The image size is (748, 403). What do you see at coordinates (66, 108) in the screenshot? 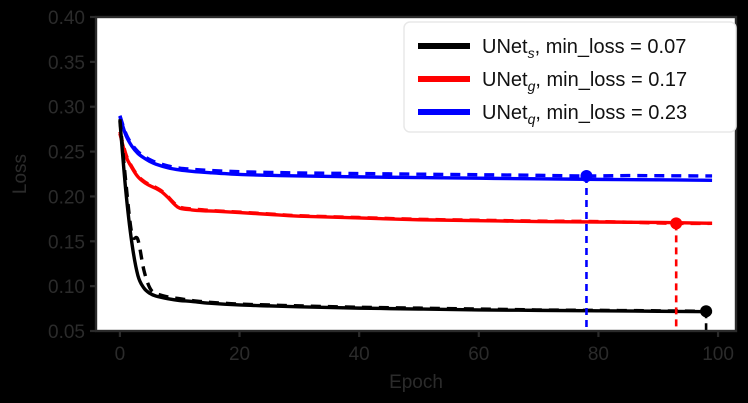
I see `y-tick-label: 0.30` at bounding box center [66, 108].